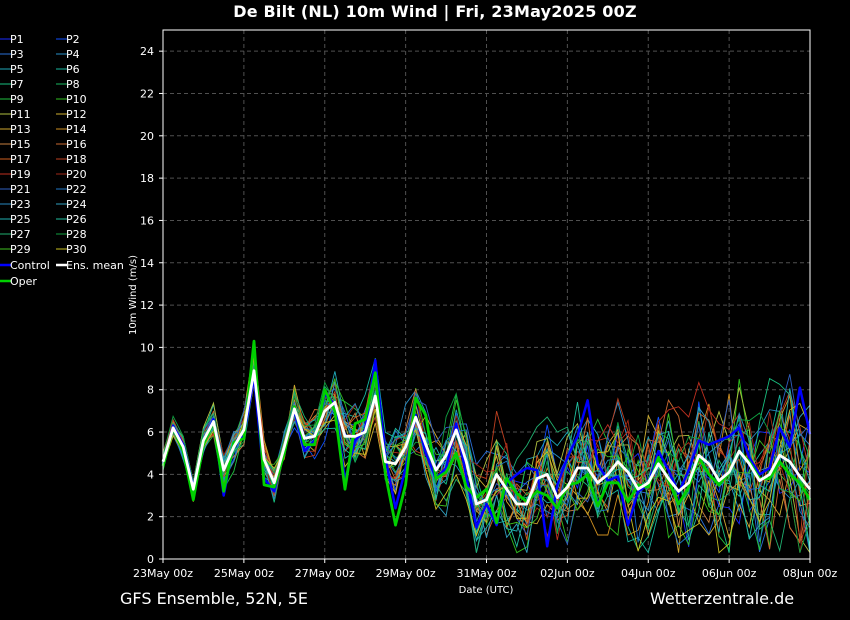 This screenshot has height=620, width=850. I want to click on site-label: Wetterzentrale.de, so click(722, 598).